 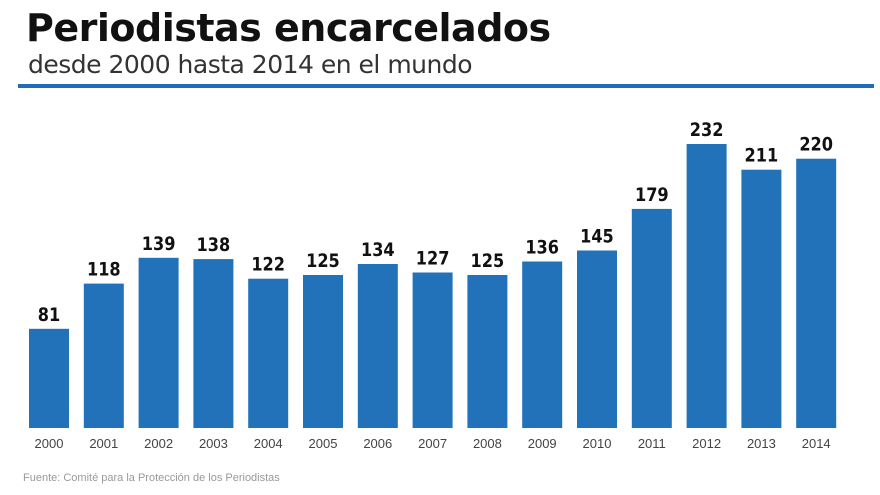 I want to click on x-tick-label-2009: 2009, so click(x=542, y=443).